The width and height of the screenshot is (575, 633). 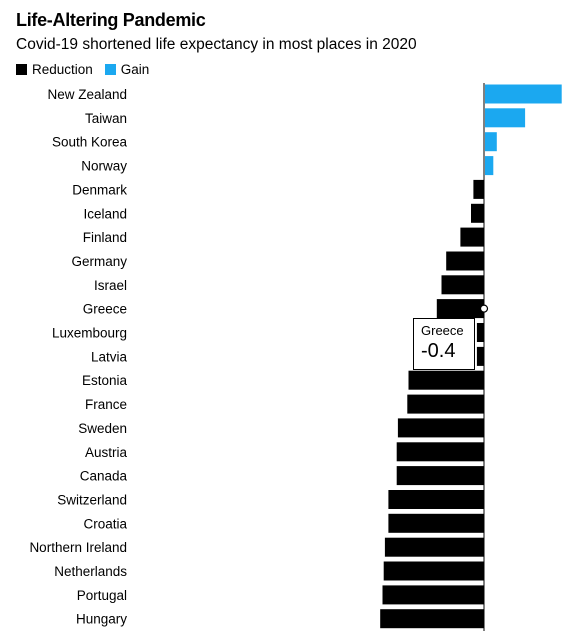 I want to click on bar-greece, so click(x=460, y=309).